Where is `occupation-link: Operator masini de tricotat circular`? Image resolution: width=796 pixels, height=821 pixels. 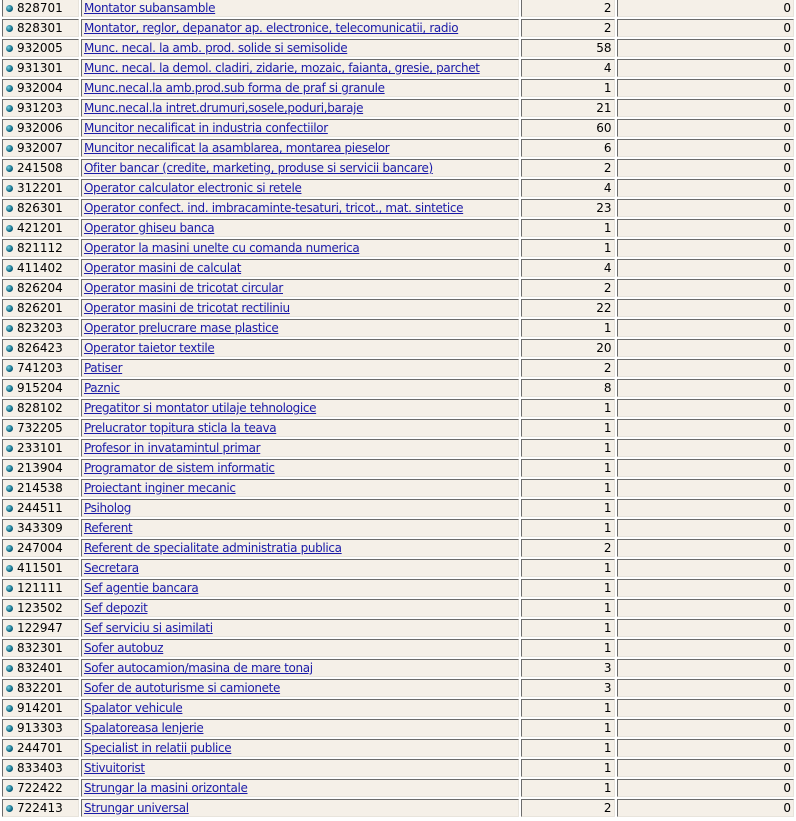
occupation-link: Operator masini de tricotat circular is located at coordinates (183, 288).